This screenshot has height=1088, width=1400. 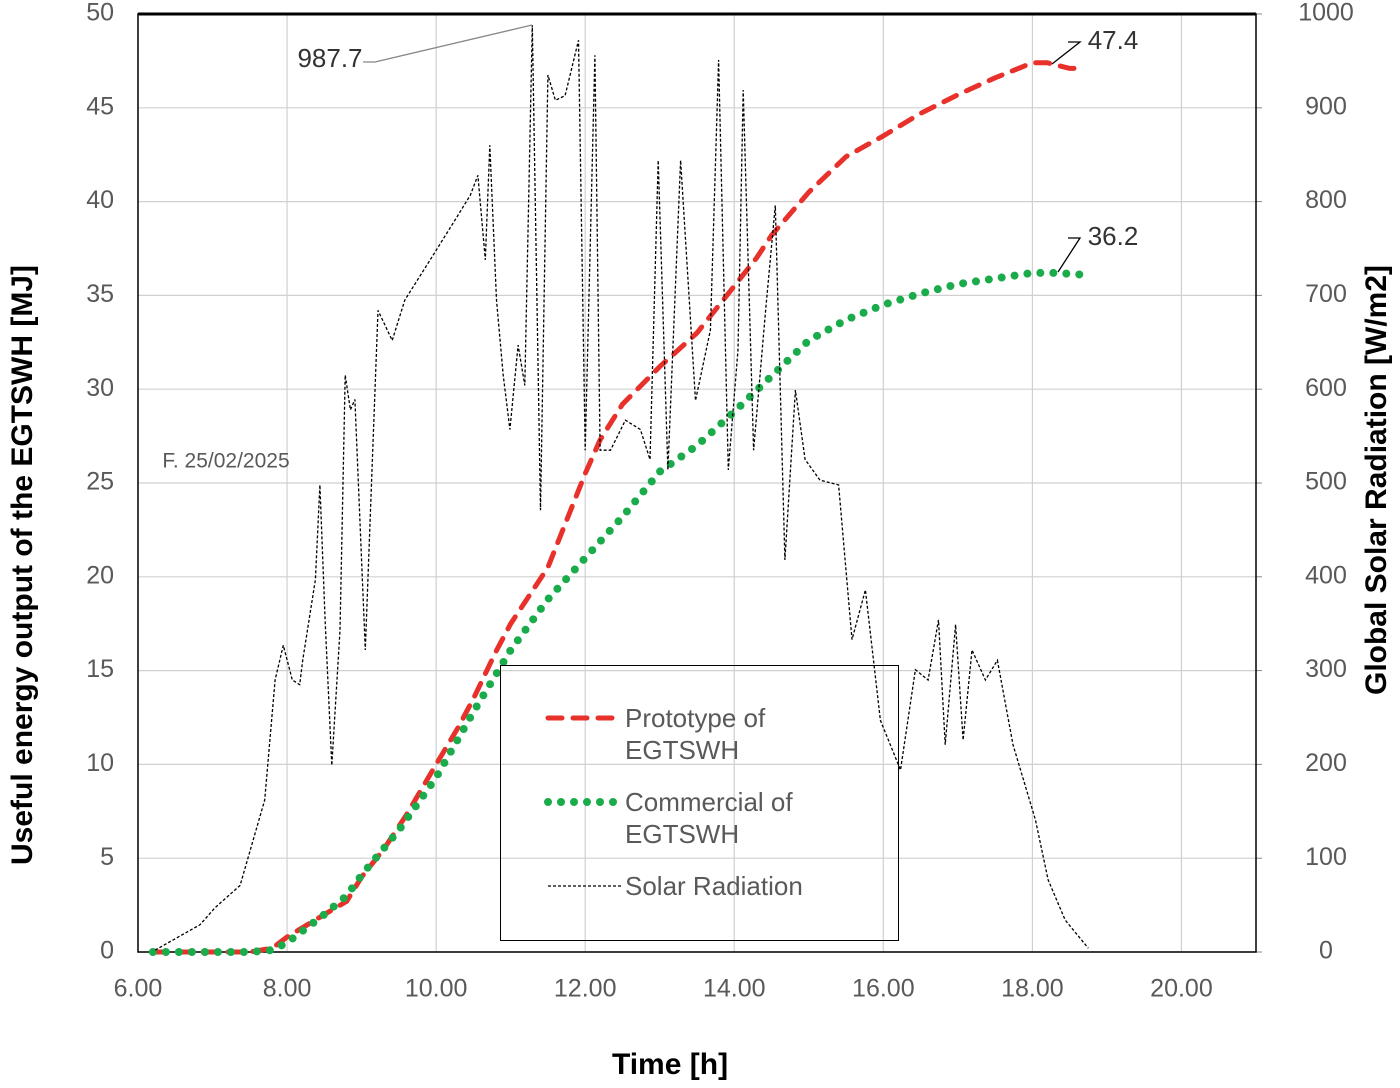 What do you see at coordinates (100, 200) in the screenshot?
I see `y-tick-label: 40` at bounding box center [100, 200].